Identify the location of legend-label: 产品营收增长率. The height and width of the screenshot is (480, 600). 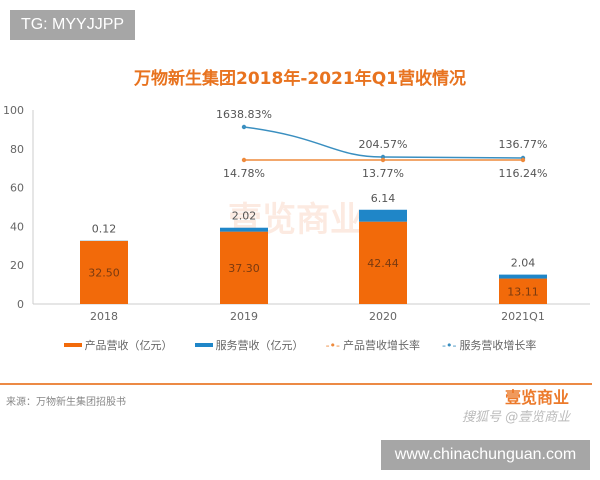
(381, 345).